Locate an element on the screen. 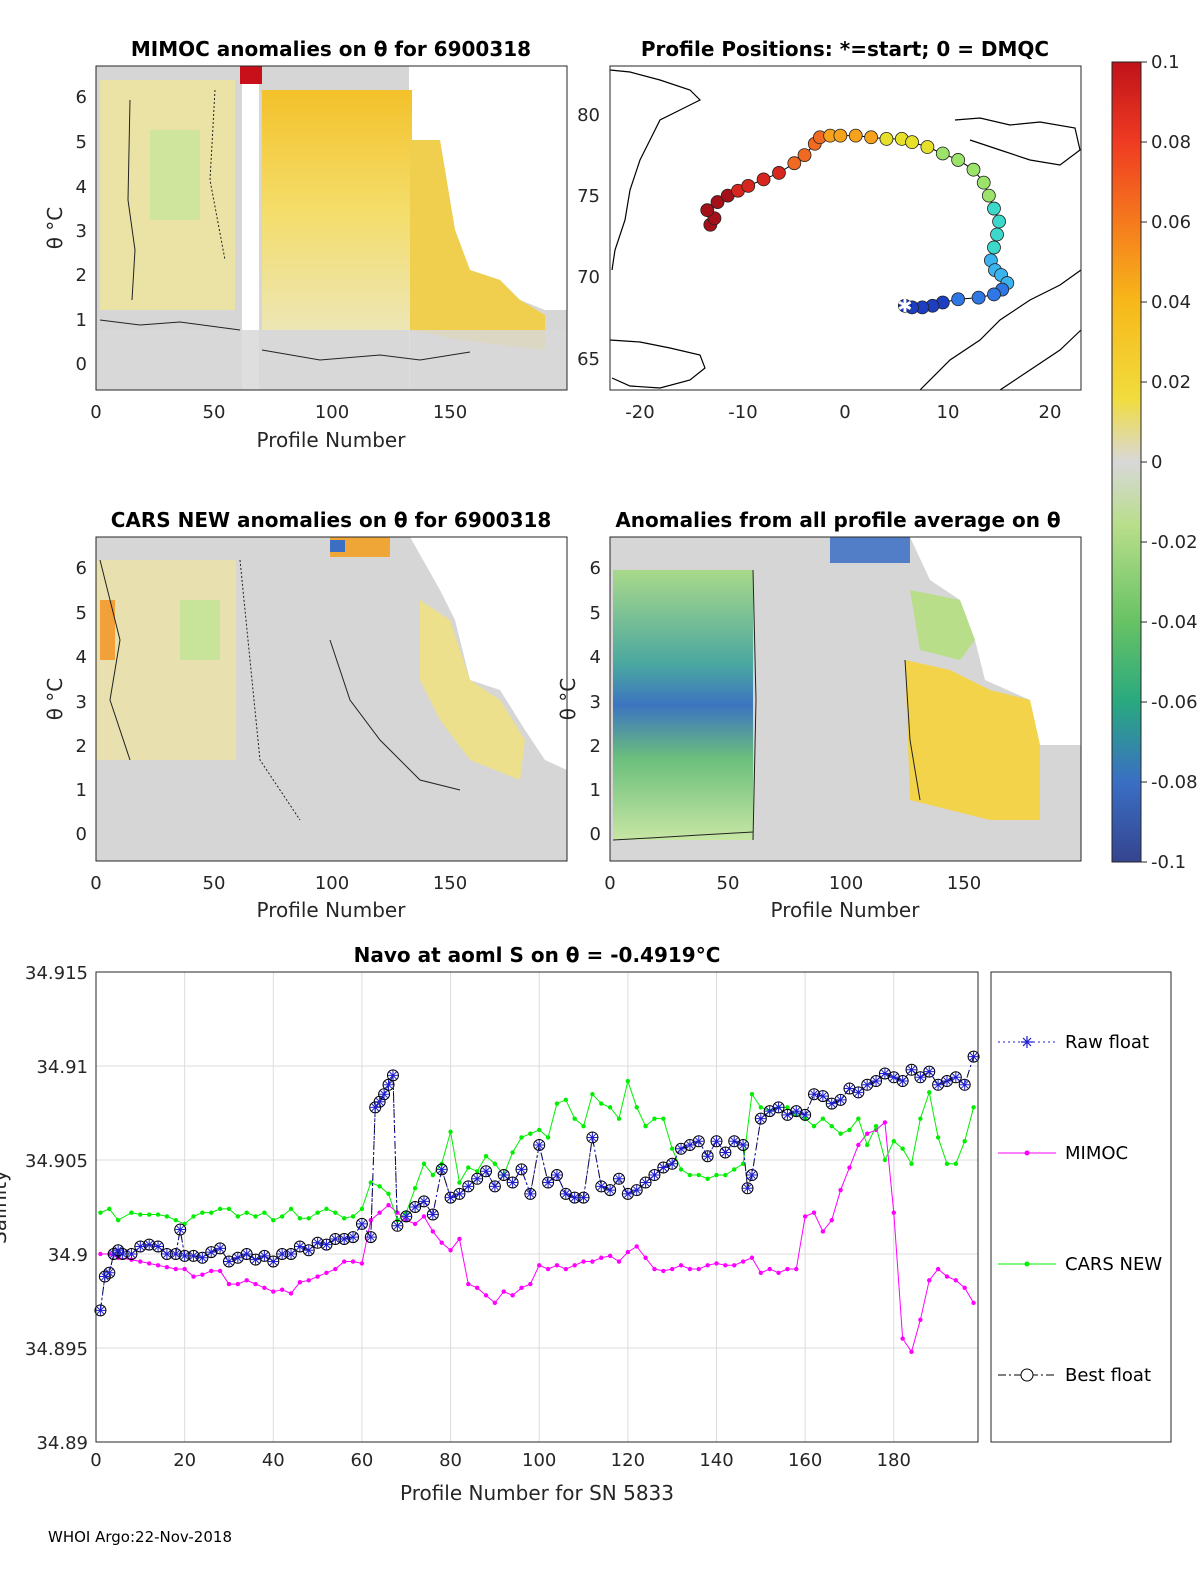  xtick: 80 is located at coordinates (450, 1460).